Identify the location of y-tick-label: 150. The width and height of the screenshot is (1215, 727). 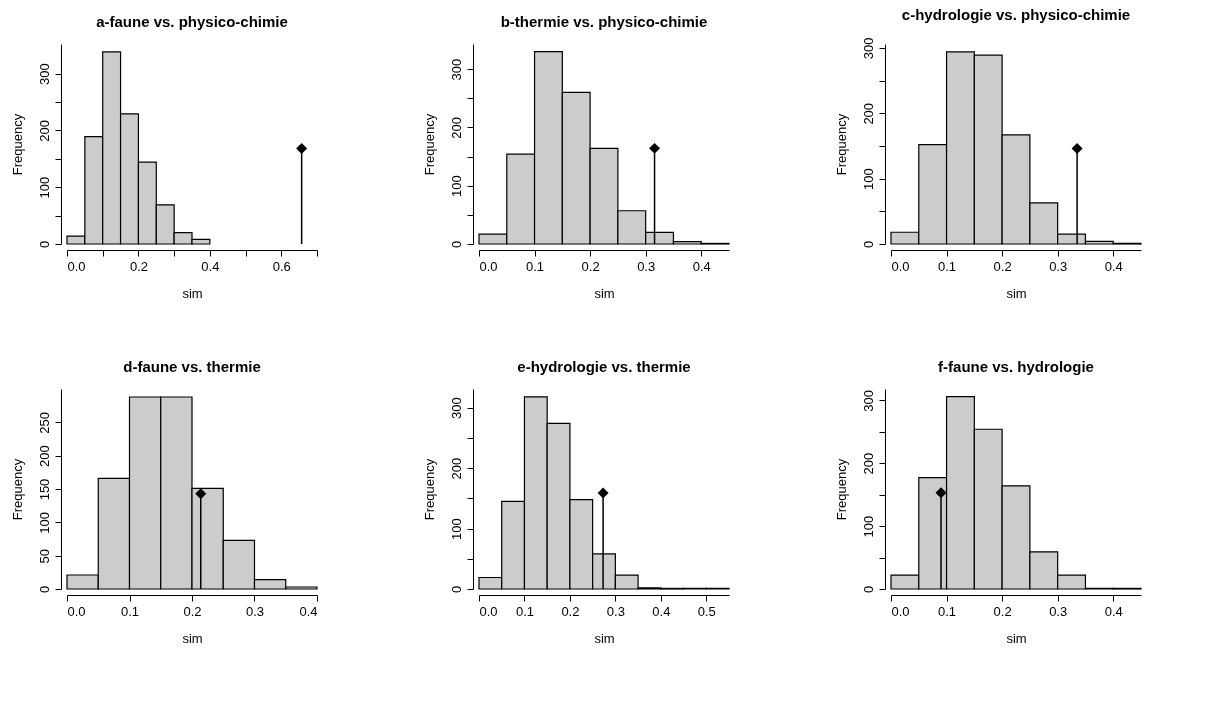
(44, 489).